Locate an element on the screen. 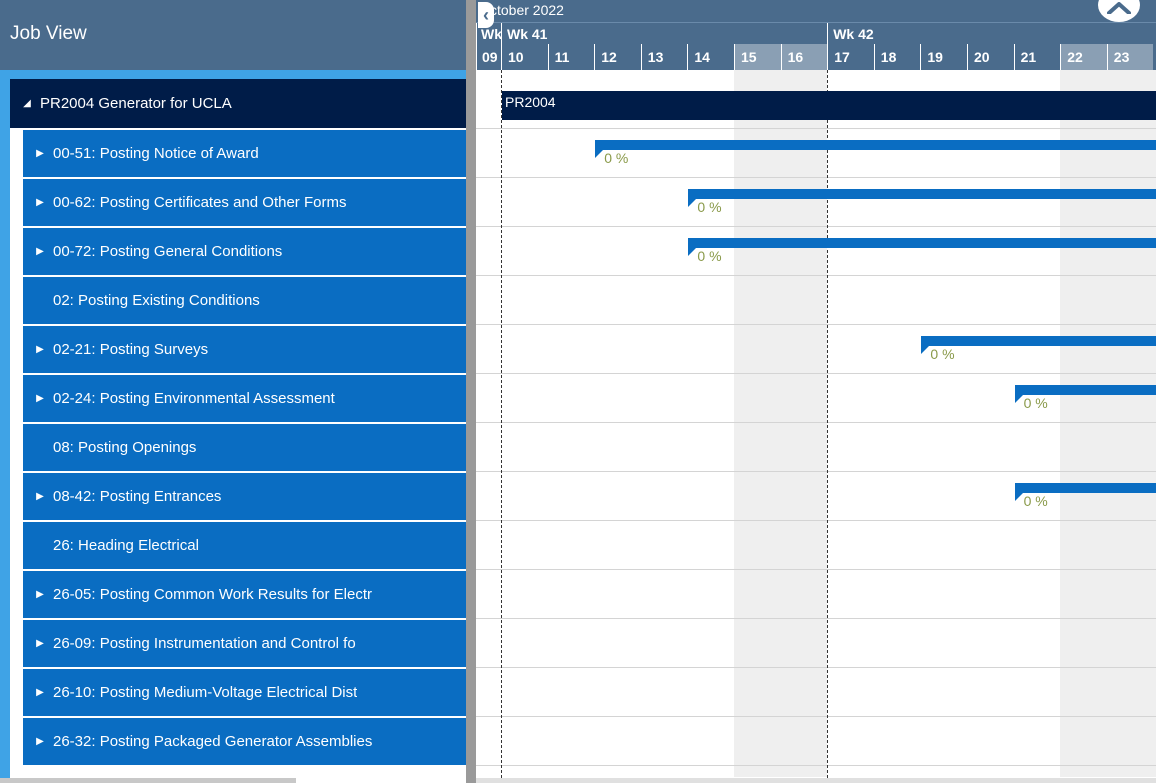 The height and width of the screenshot is (783, 1156). day-label: 11 is located at coordinates (571, 57).